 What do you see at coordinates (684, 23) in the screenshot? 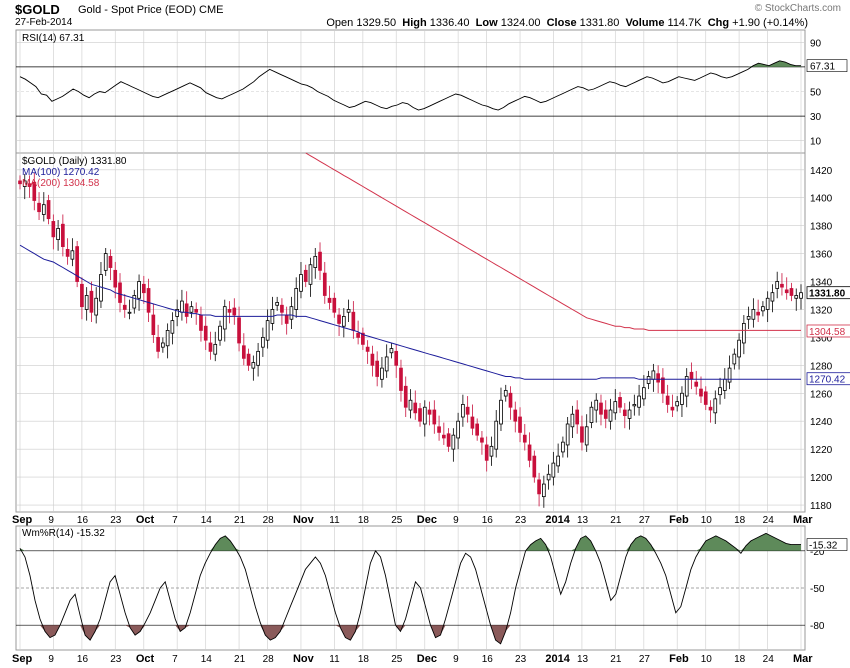
I see `volume-value: 114.7K` at bounding box center [684, 23].